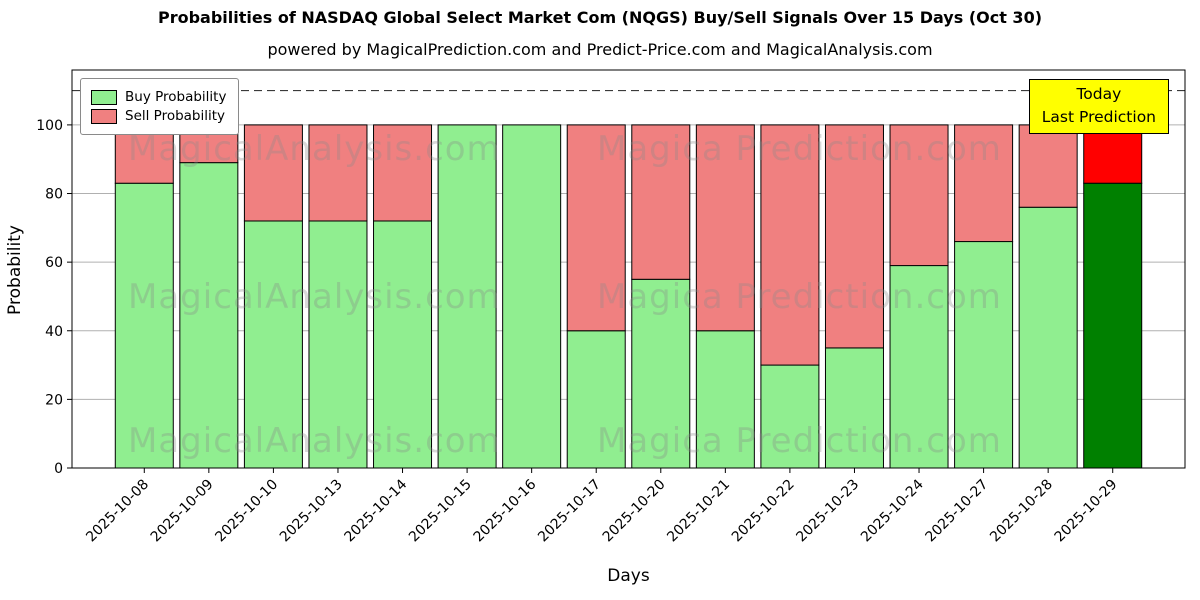 This screenshot has width=1200, height=600. I want to click on x-tick-label: 2025-10-13, so click(311, 511).